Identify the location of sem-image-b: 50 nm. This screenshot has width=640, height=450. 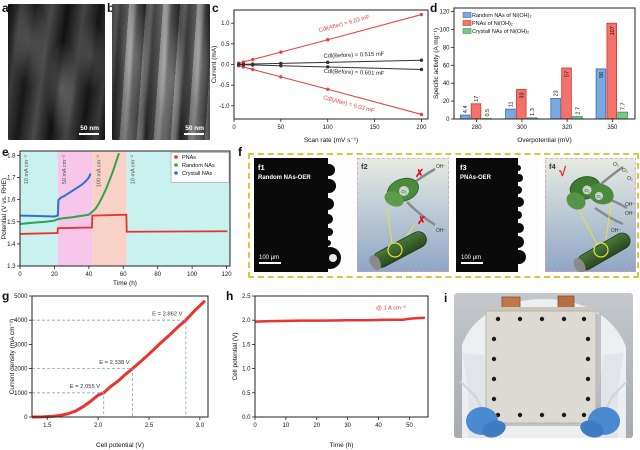
(161, 72).